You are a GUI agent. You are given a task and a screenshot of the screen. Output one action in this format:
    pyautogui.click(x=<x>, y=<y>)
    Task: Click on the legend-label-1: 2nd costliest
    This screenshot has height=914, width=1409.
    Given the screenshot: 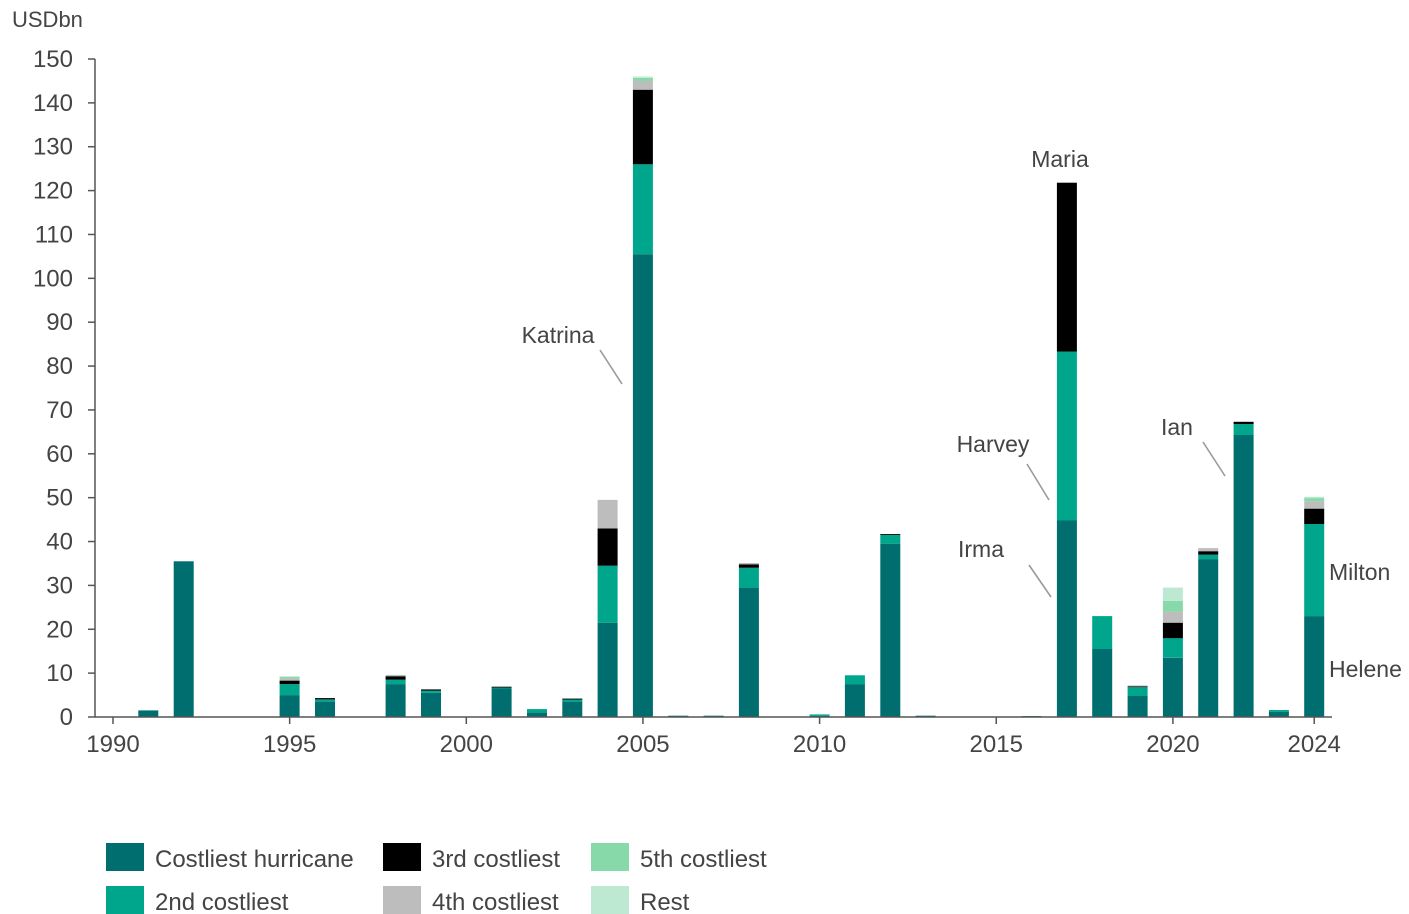 What is the action you would take?
    pyautogui.click(x=222, y=901)
    